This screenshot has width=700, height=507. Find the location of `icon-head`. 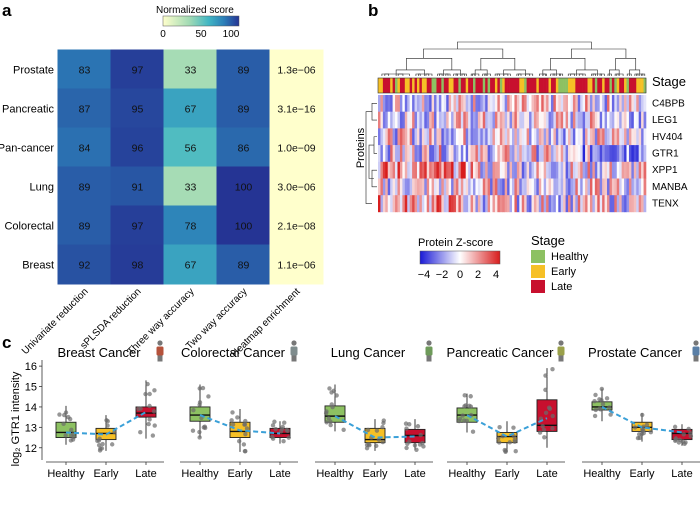

icon-head is located at coordinates (696, 343).